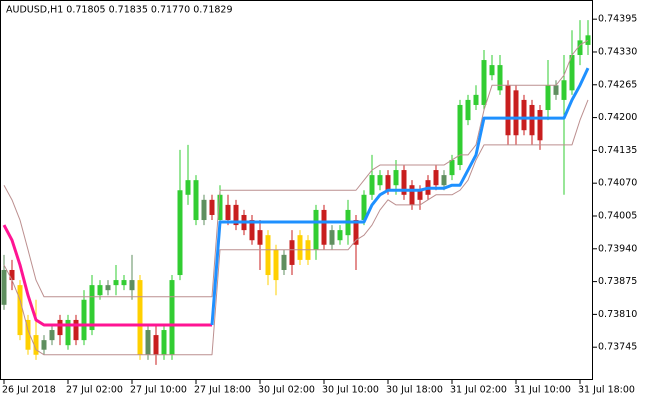  I want to click on y-tick-label: 0.74070, so click(617, 183).